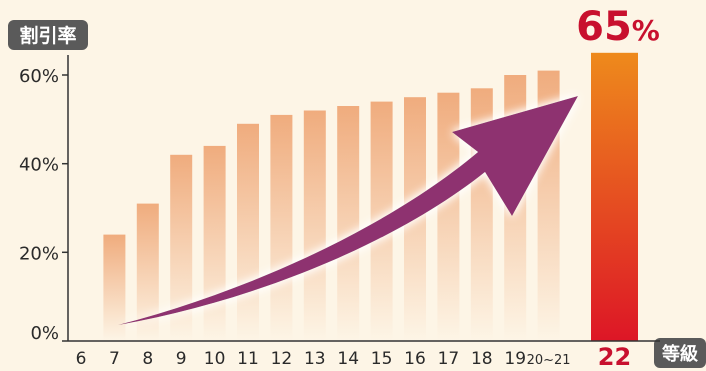  What do you see at coordinates (44, 333) in the screenshot?
I see `y-tick-label: 0%` at bounding box center [44, 333].